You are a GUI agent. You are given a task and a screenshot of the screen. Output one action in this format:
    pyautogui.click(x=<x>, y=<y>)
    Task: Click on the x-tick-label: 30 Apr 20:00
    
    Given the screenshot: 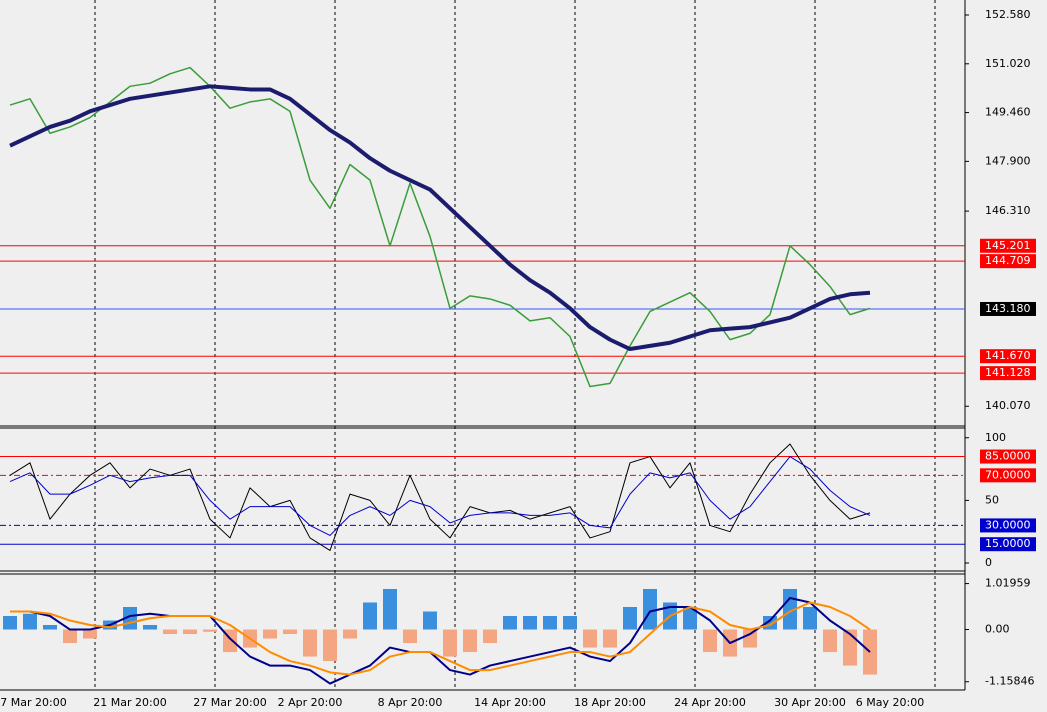 What is the action you would take?
    pyautogui.click(x=810, y=702)
    